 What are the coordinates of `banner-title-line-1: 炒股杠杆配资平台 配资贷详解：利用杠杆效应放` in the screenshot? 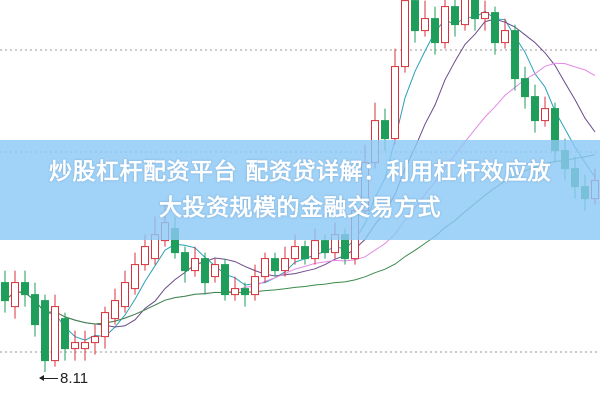 It's located at (299, 172).